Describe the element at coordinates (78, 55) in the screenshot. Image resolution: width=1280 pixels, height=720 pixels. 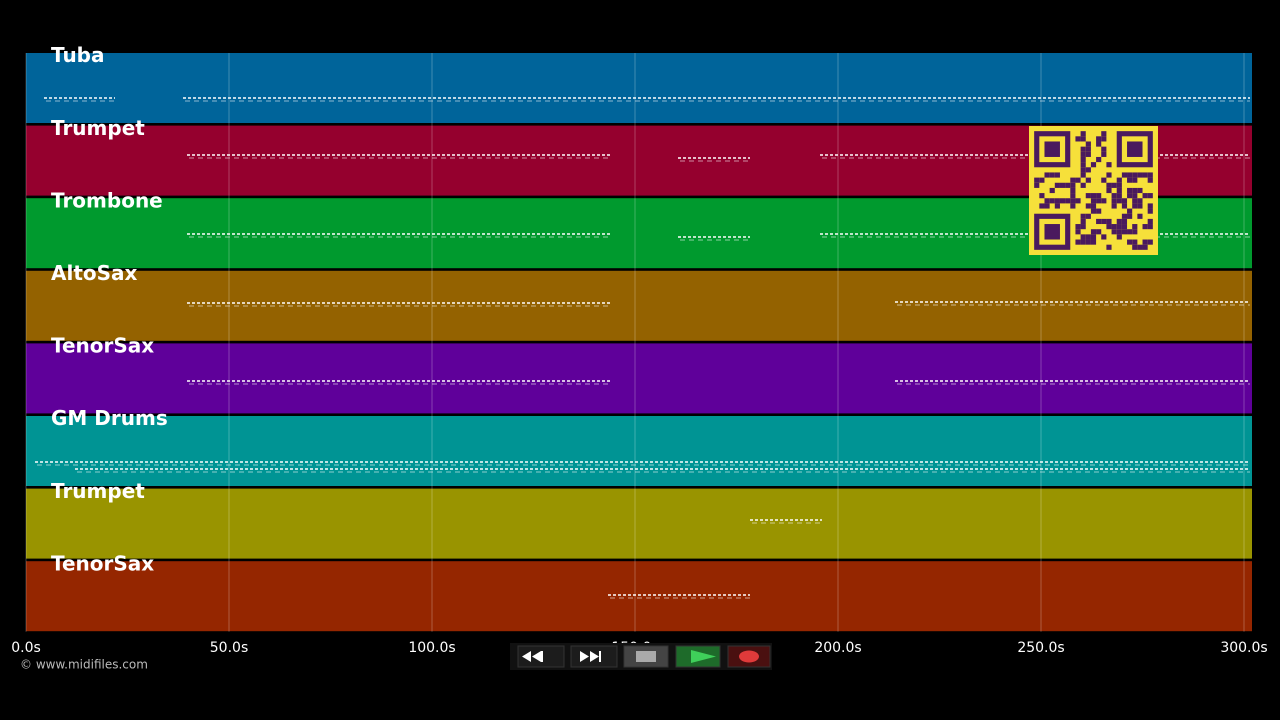
I see `track-name: Tuba` at that location.